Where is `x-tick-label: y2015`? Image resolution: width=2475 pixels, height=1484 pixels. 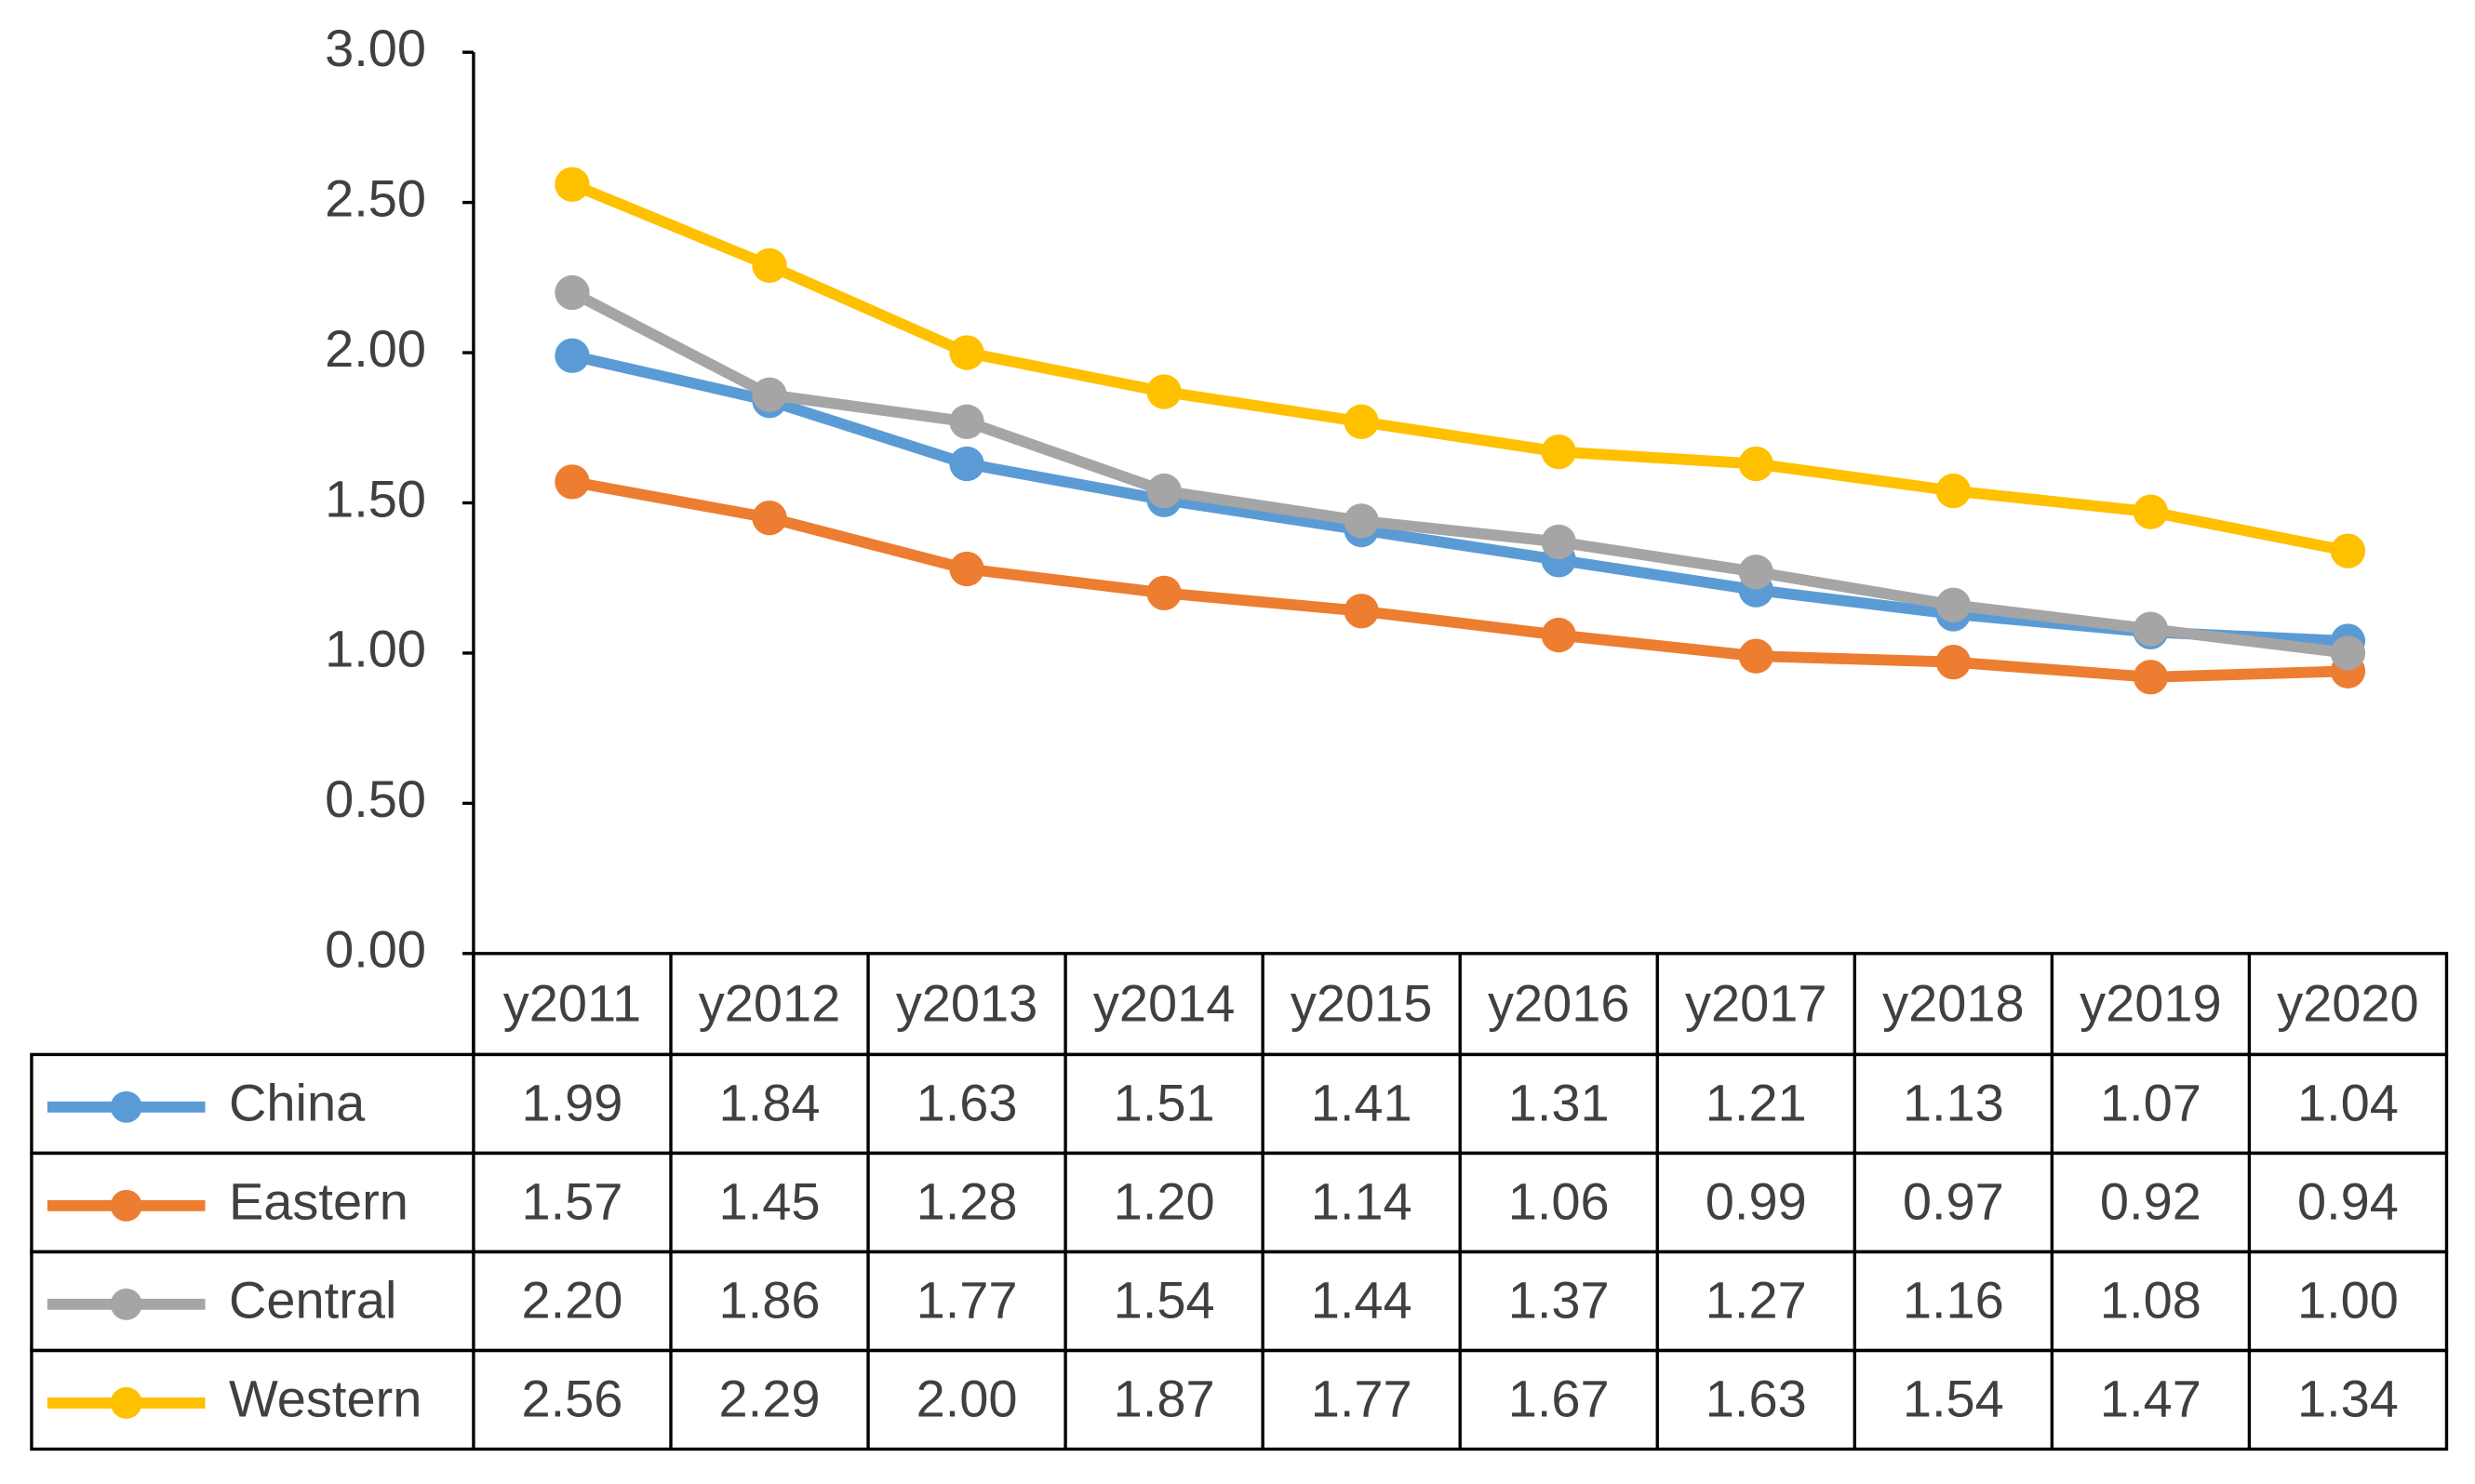
x-tick-label: y2015 is located at coordinates (1362, 1002).